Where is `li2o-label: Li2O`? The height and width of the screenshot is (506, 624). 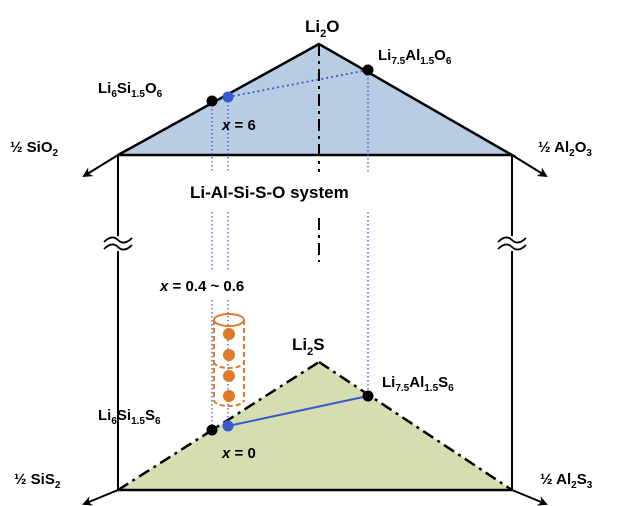
li2o-label: Li2O is located at coordinates (322, 28).